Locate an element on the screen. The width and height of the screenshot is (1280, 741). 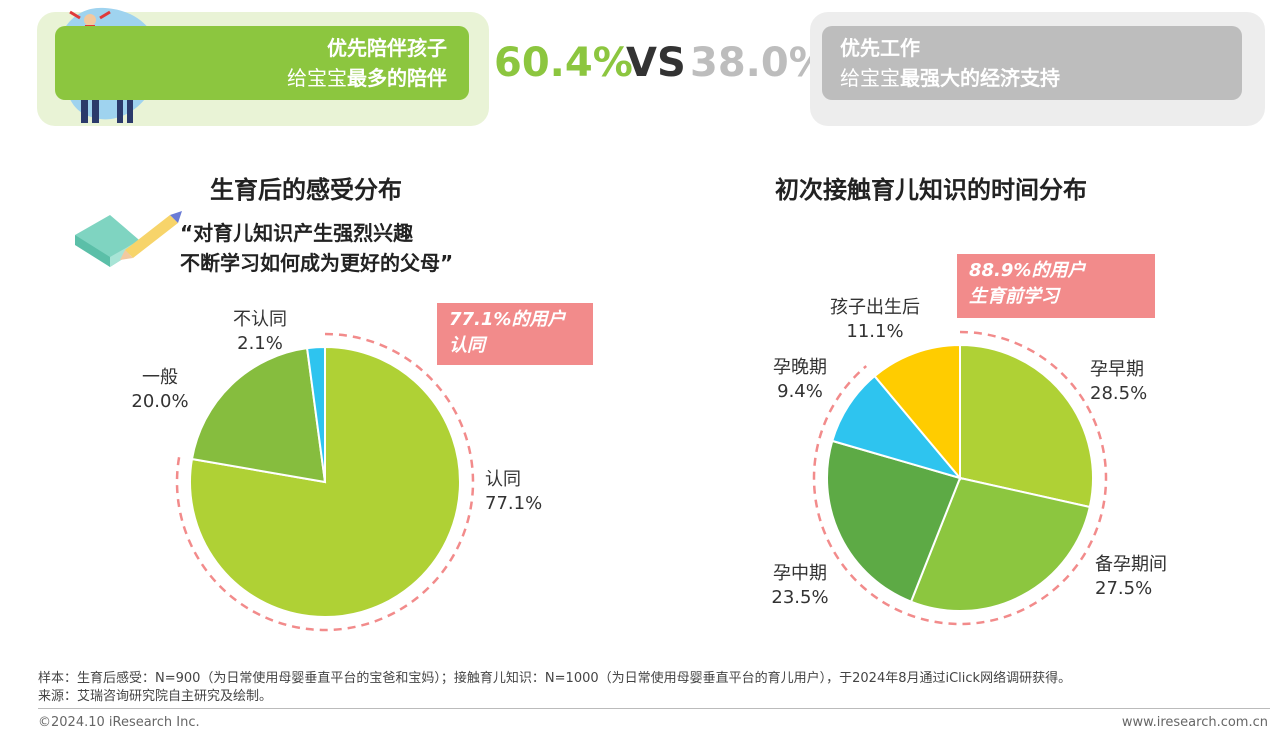
right-label-early-name: 孕早期 is located at coordinates (1117, 369).